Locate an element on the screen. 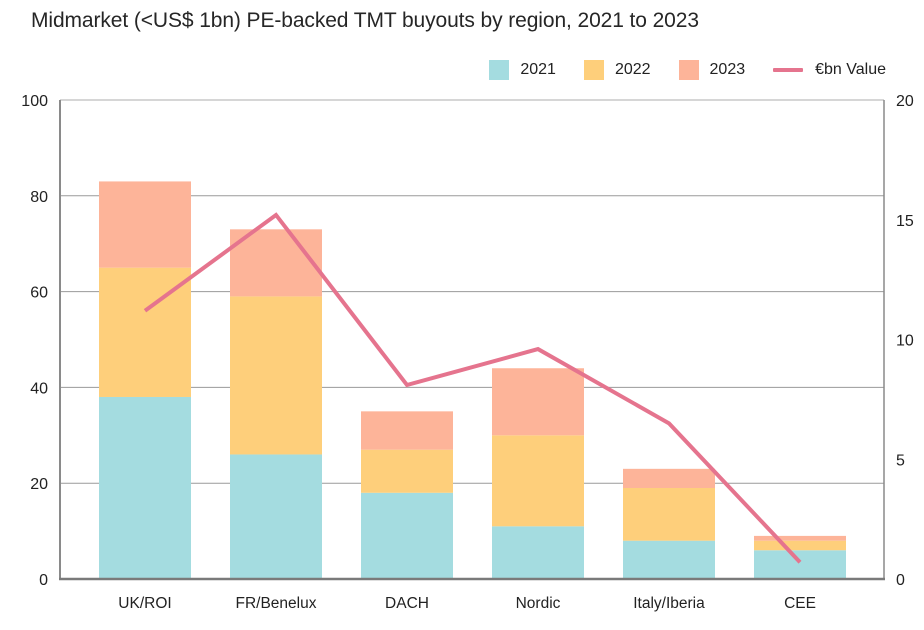 The height and width of the screenshot is (630, 924). right-tick-label: 20 is located at coordinates (905, 101).